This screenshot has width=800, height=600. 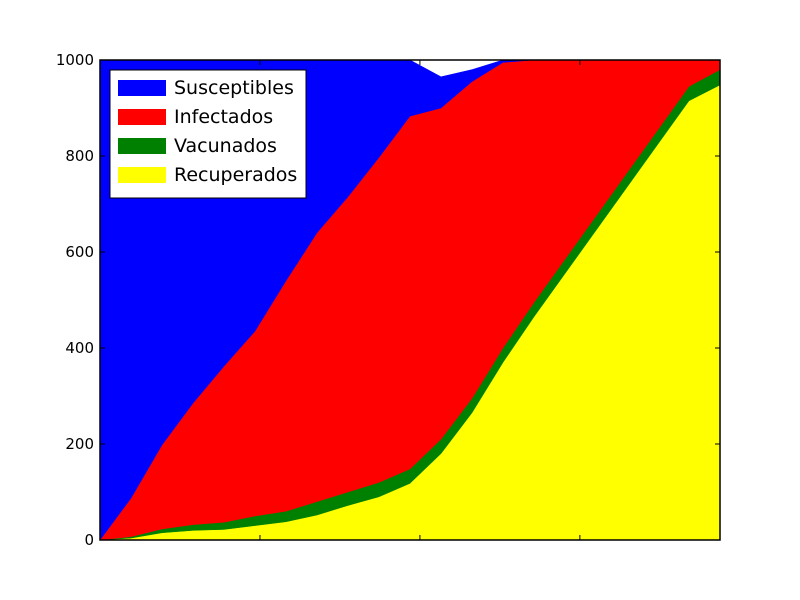 What do you see at coordinates (75, 60) in the screenshot?
I see `y-tick-label: 1000` at bounding box center [75, 60].